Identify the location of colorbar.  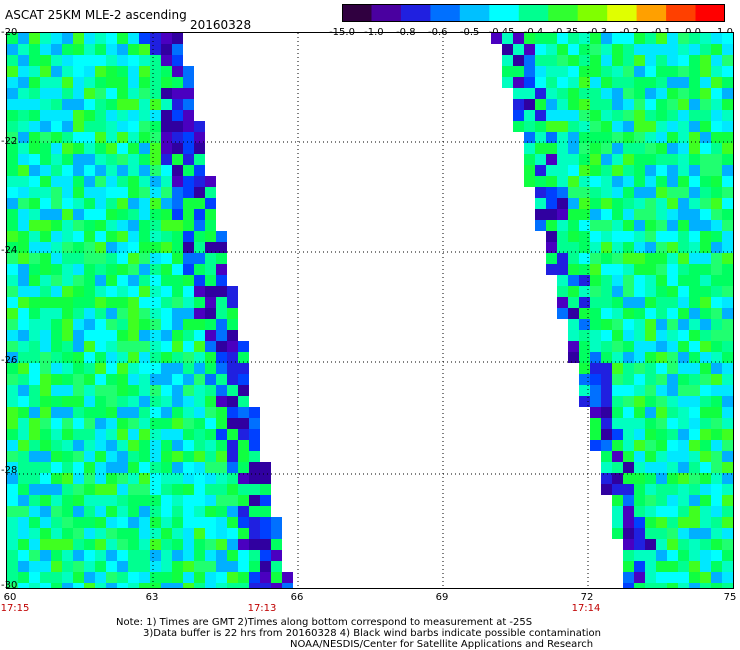
(533, 13).